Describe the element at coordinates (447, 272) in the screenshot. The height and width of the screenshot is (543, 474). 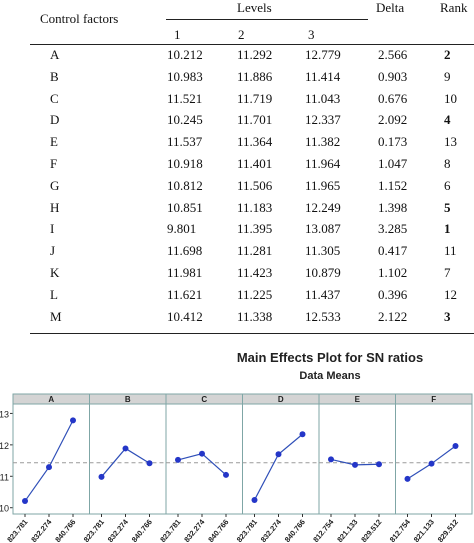
I see `table-cell-rank: 7` at that location.